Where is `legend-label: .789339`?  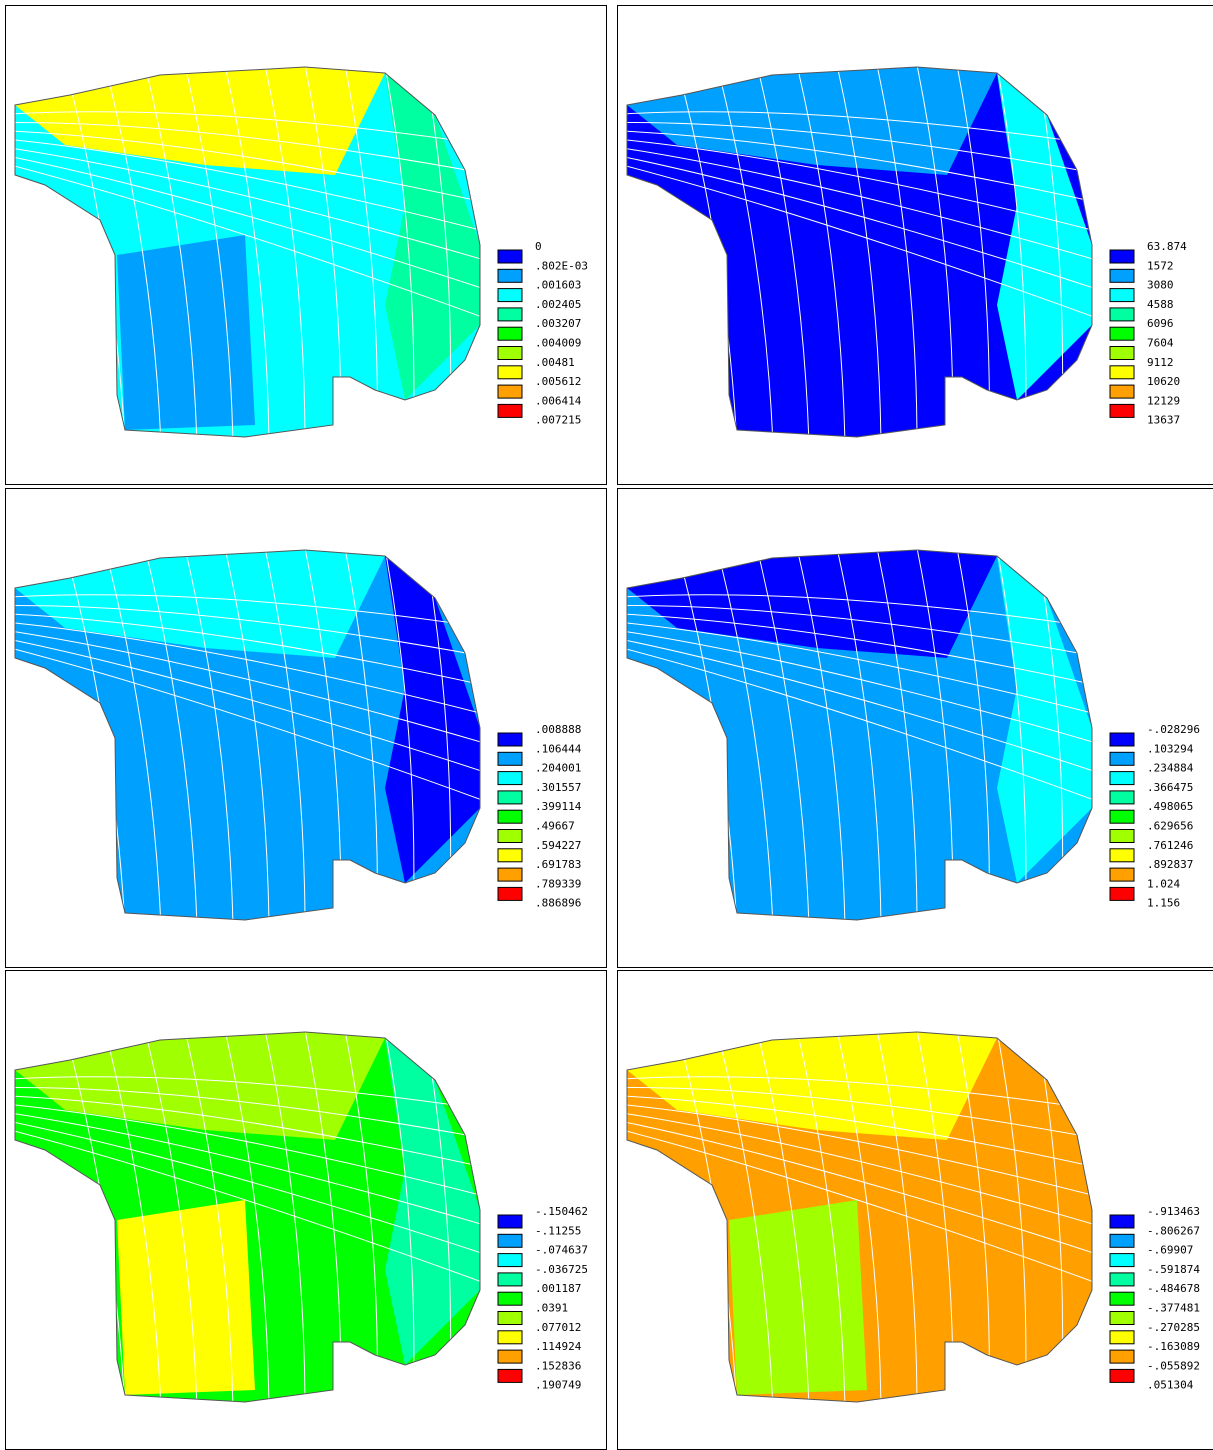
legend-label: .789339 is located at coordinates (558, 883).